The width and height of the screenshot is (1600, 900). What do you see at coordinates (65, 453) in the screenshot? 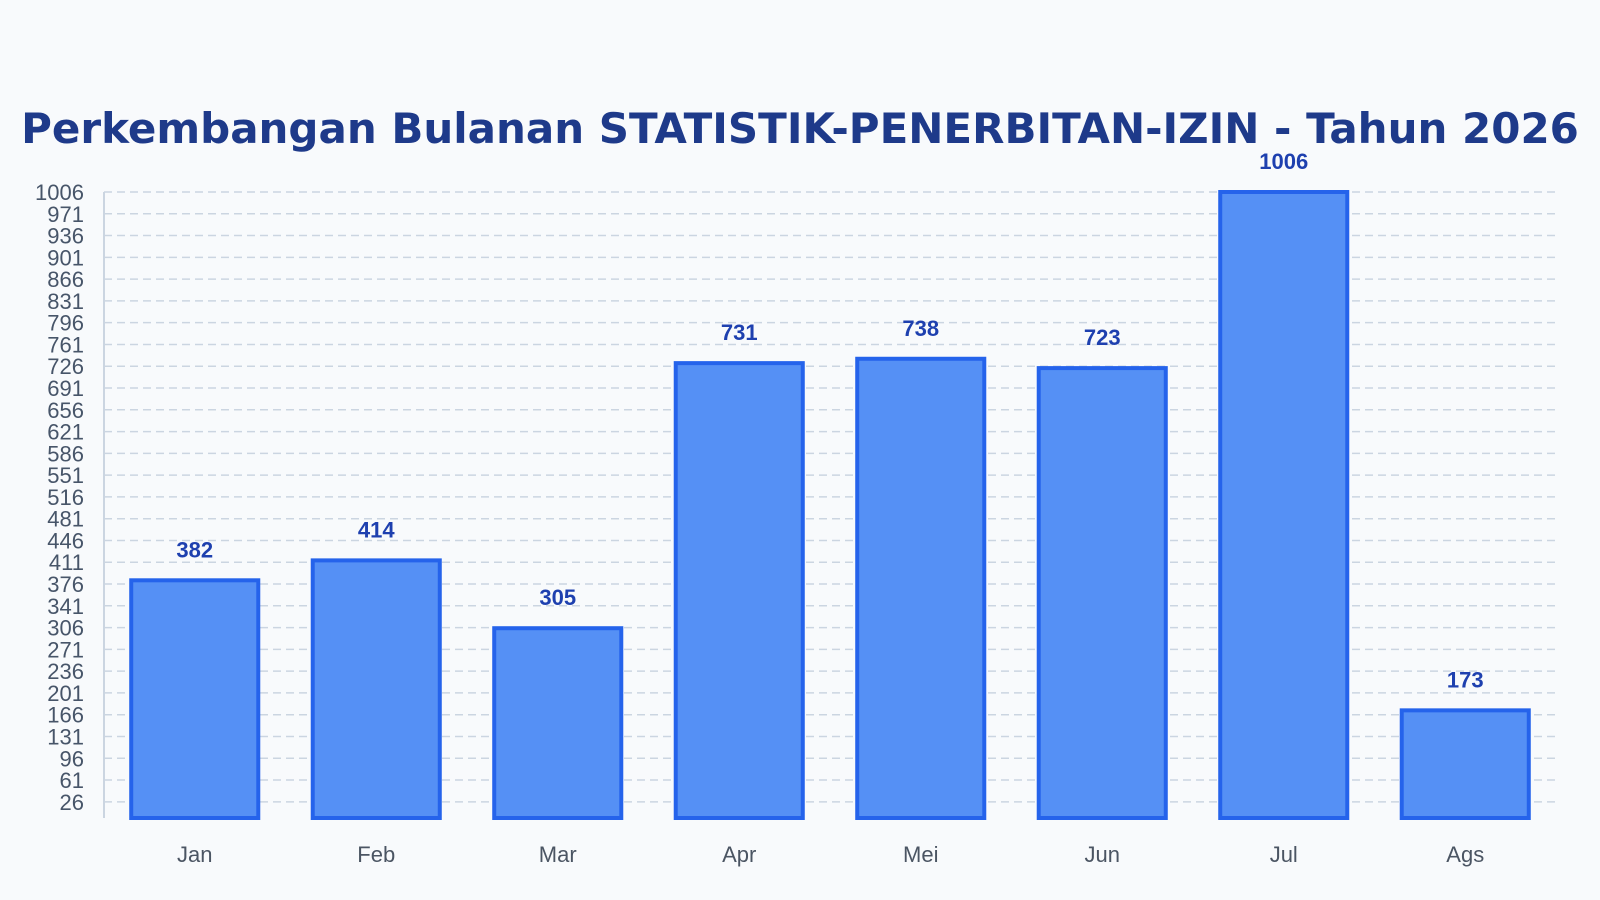
I see `y-tick-label: 586` at bounding box center [65, 453].